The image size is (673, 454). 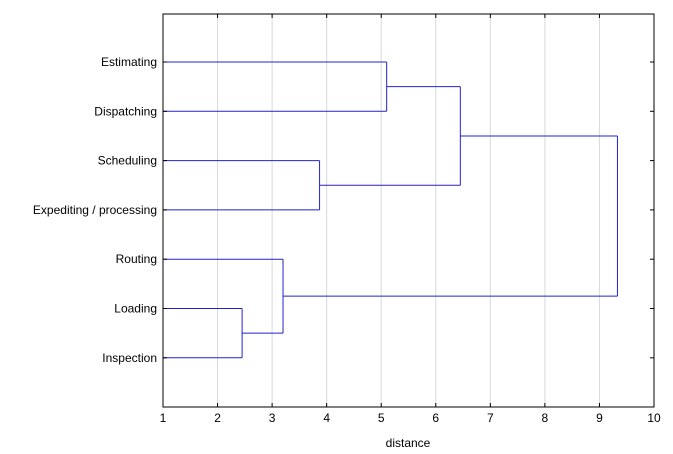 What do you see at coordinates (599, 418) in the screenshot?
I see `x-tick-label: 9` at bounding box center [599, 418].